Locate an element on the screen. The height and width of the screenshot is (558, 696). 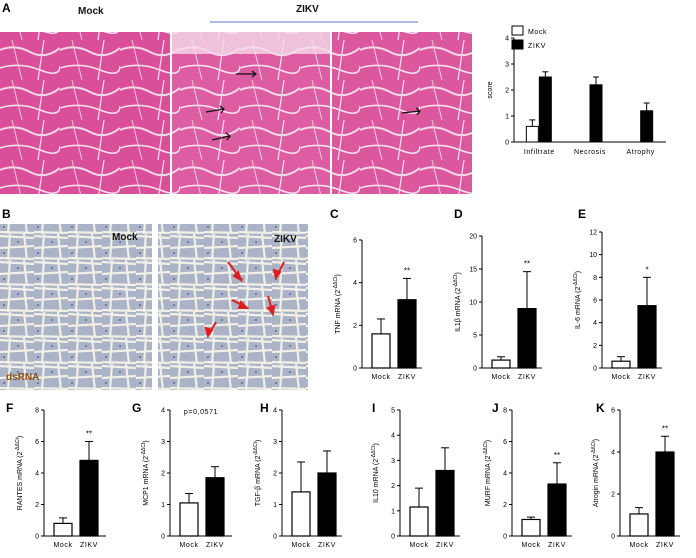
zikv-1-infiltrate-area is located at coordinates (251, 43).